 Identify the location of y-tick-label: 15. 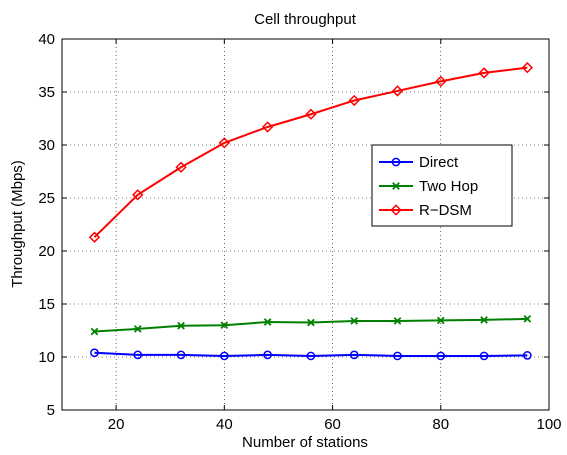
(46, 304).